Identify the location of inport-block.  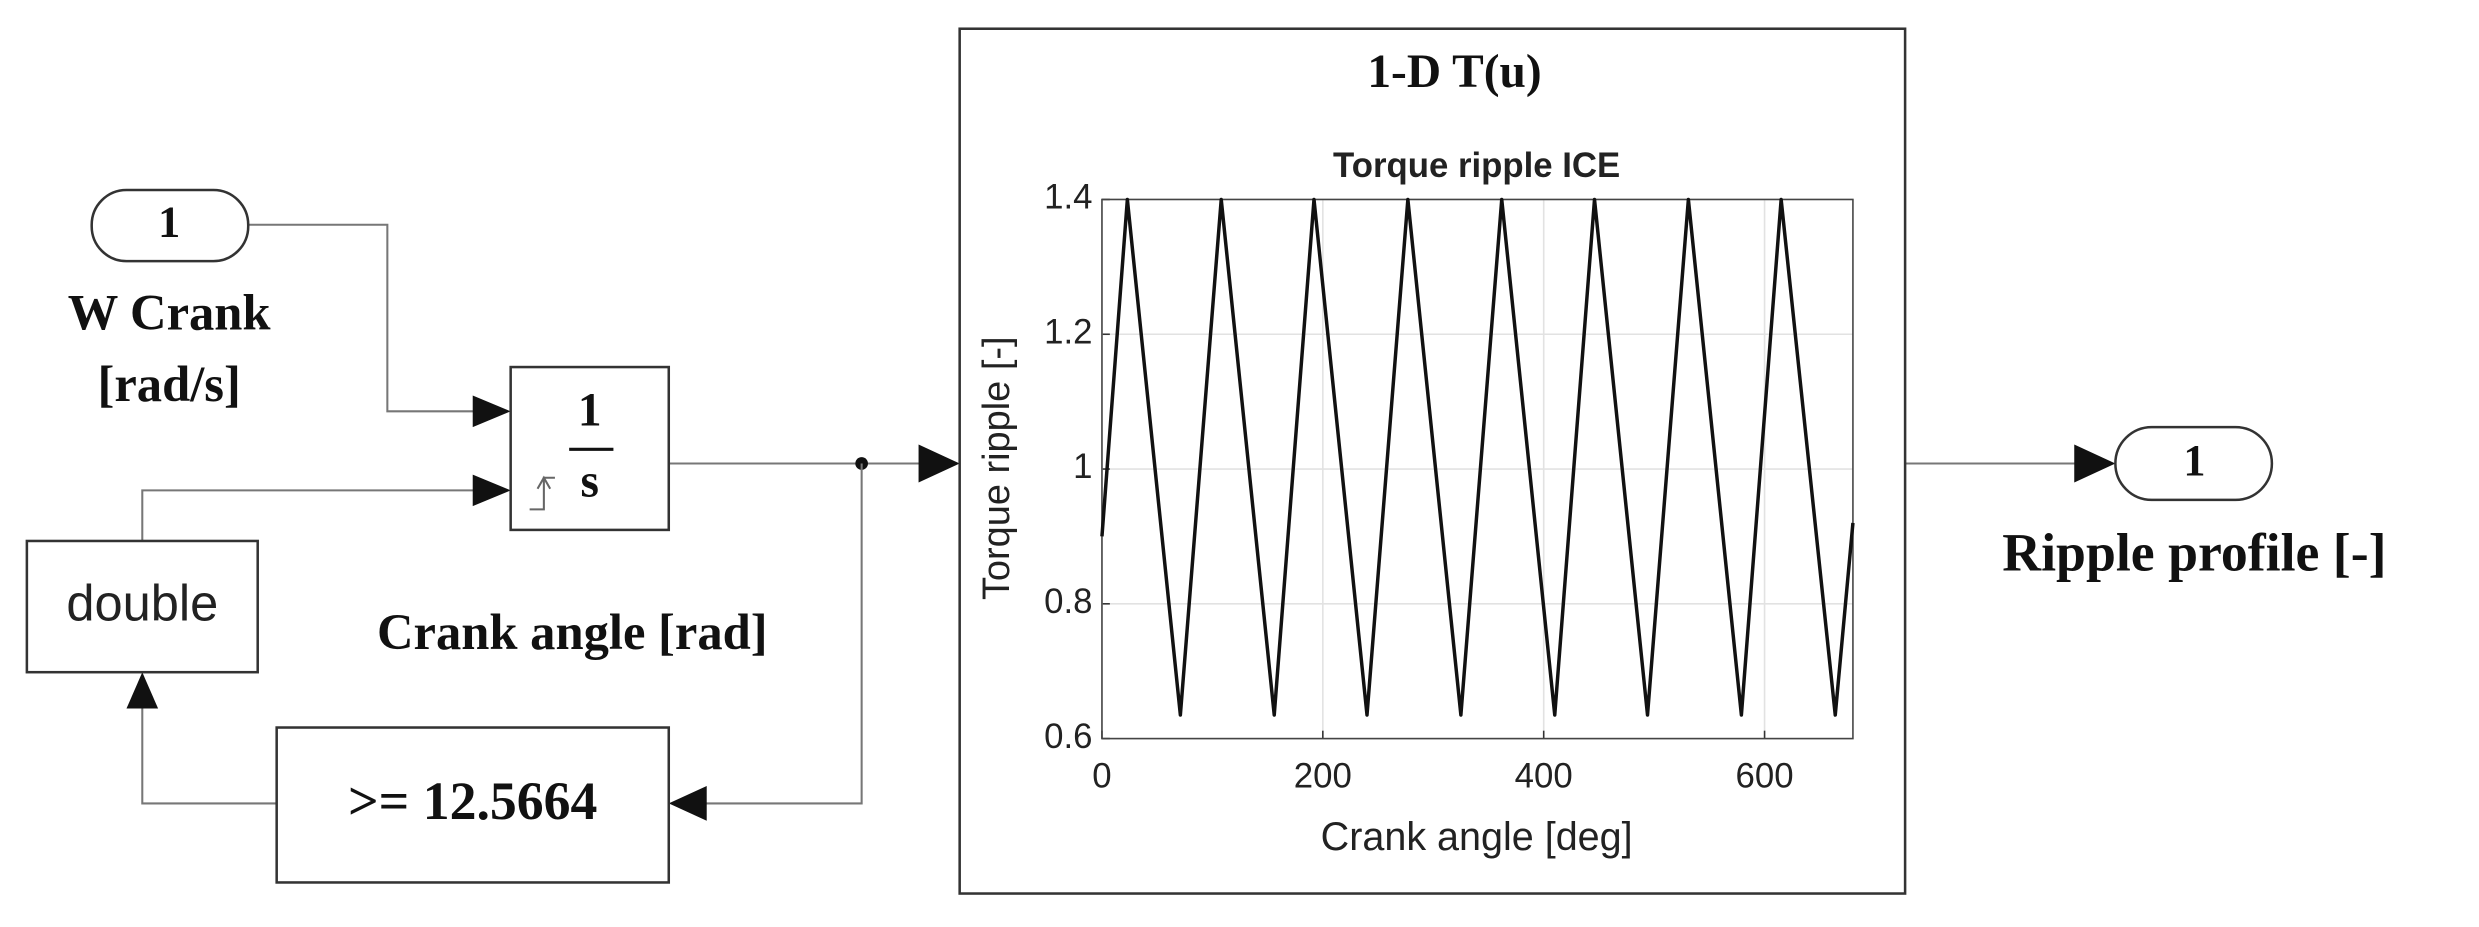
(170, 225).